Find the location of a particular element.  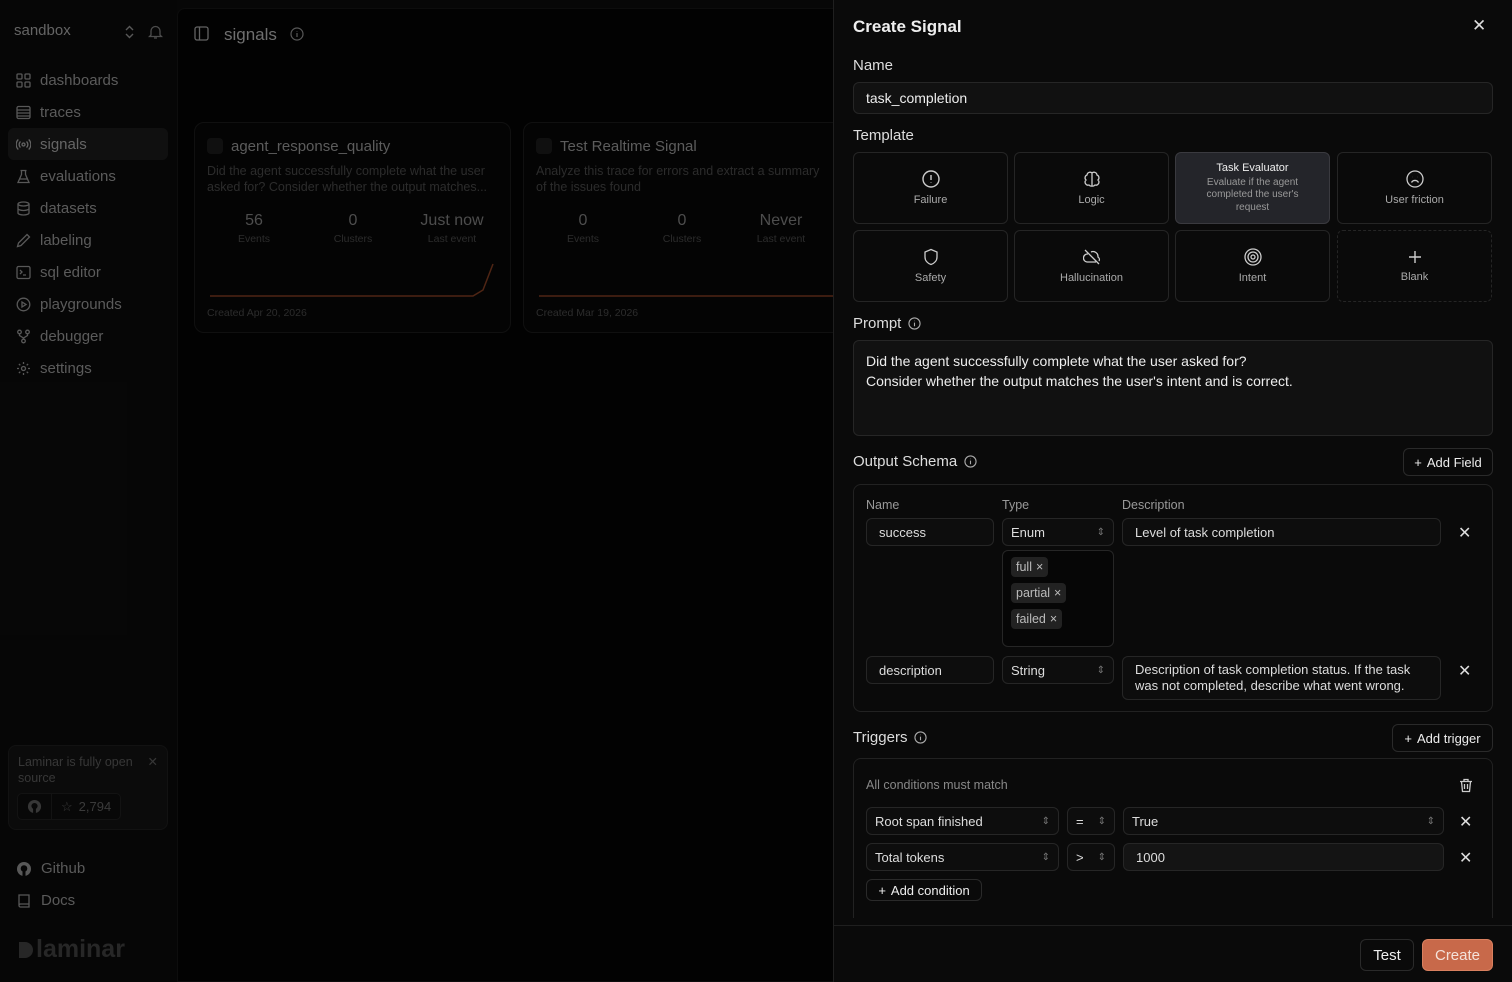

sidebar-toggle-icon is located at coordinates (201, 33).